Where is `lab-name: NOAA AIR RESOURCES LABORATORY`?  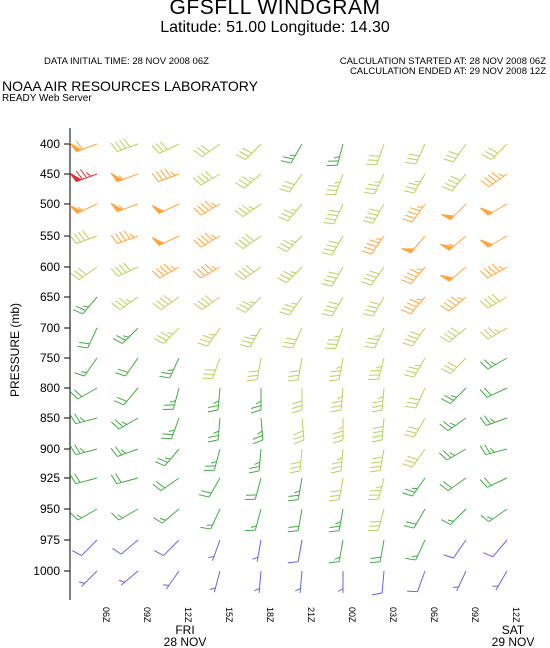 lab-name: NOAA AIR RESOURCES LABORATORY is located at coordinates (130, 86).